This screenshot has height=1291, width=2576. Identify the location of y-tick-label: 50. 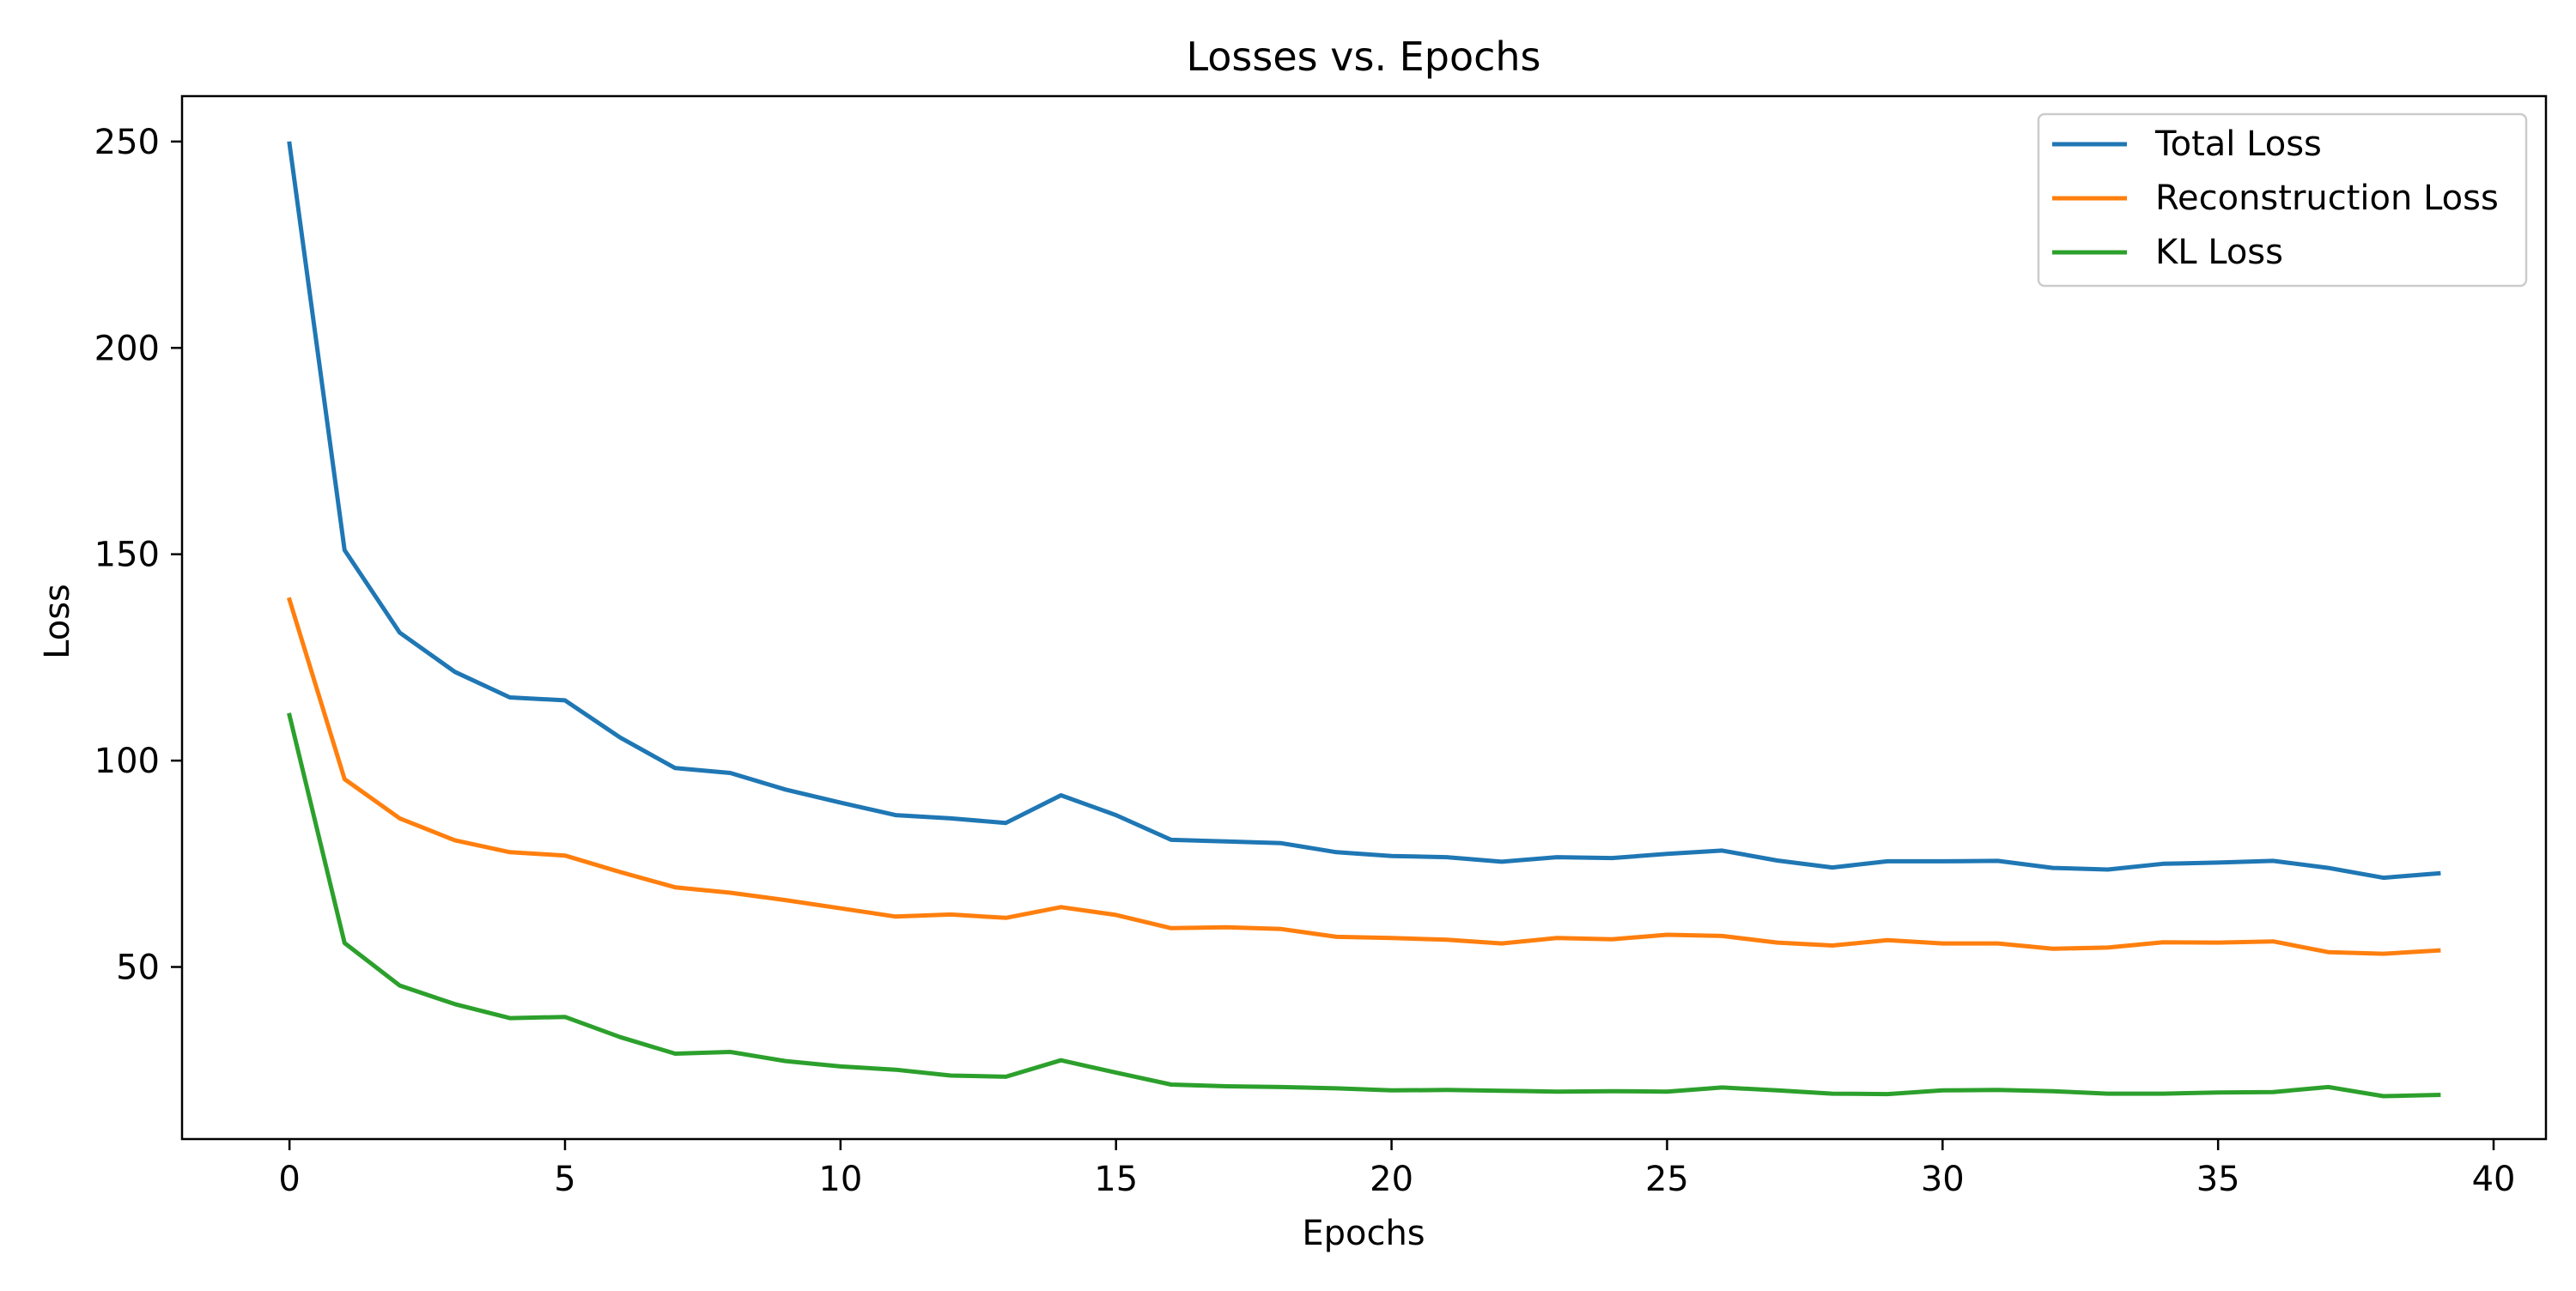
(138, 969).